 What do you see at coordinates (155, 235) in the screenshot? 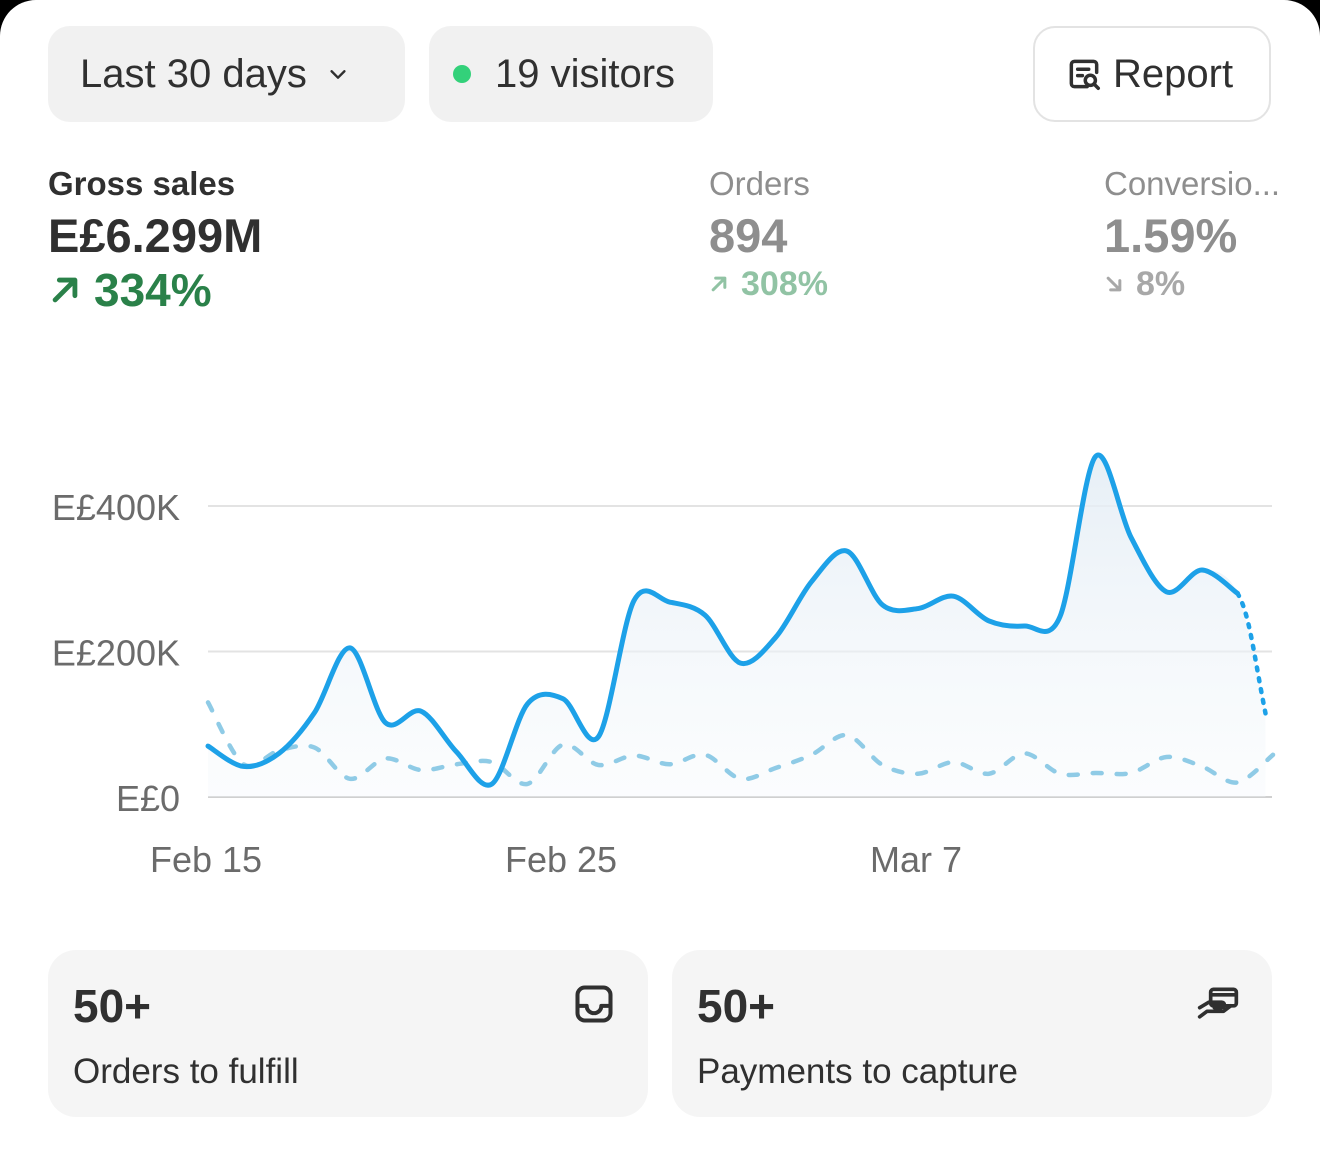
I see `metric-value: E£6.299M` at bounding box center [155, 235].